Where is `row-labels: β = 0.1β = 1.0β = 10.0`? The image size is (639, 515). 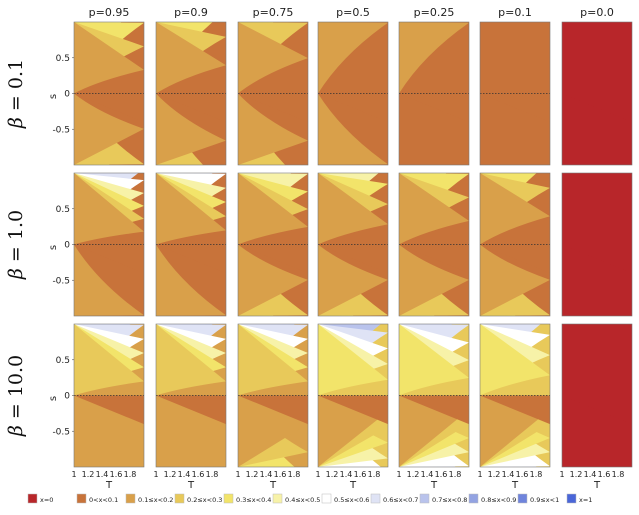 row-labels: β = 0.1β = 1.0β = 10.0 is located at coordinates (16, 248).